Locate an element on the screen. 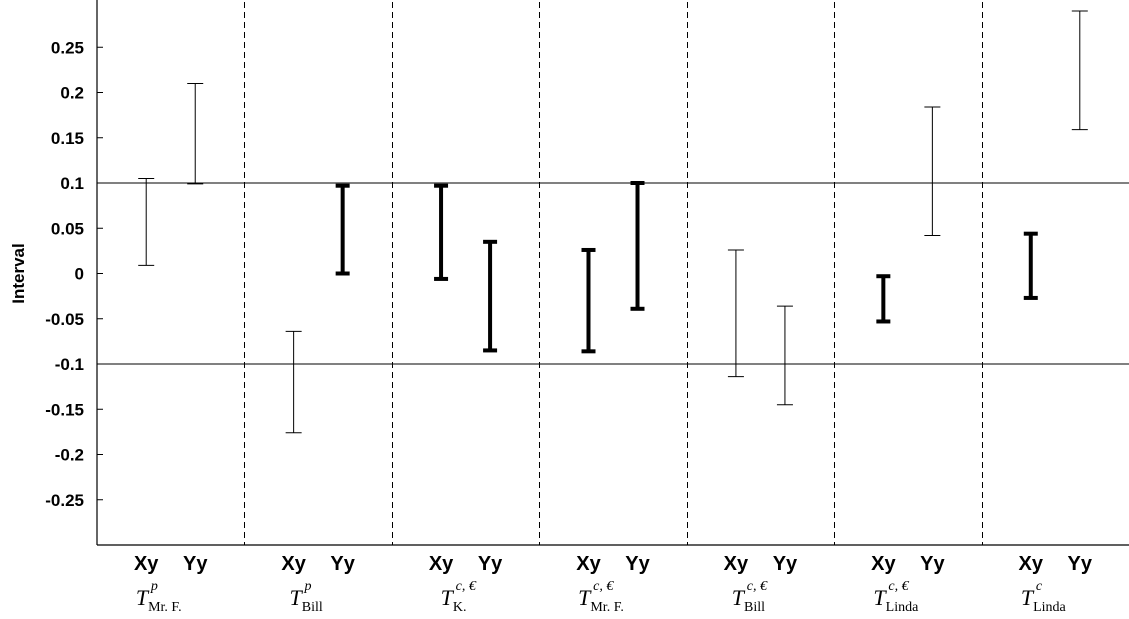 Image resolution: width=1129 pixels, height=619 pixels. y-tick-label: 0.15 is located at coordinates (67, 138).